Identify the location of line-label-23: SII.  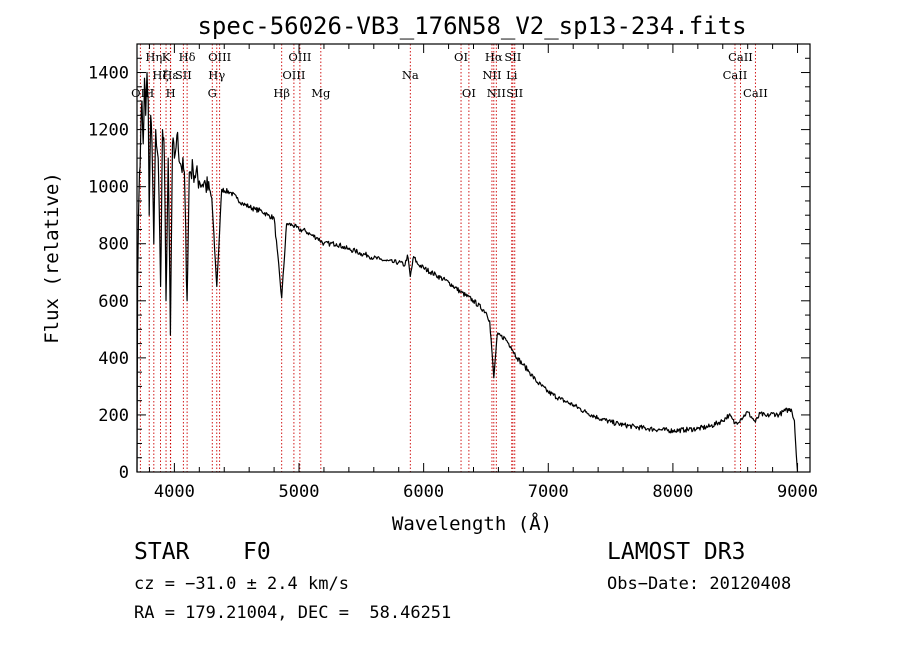
(512, 57).